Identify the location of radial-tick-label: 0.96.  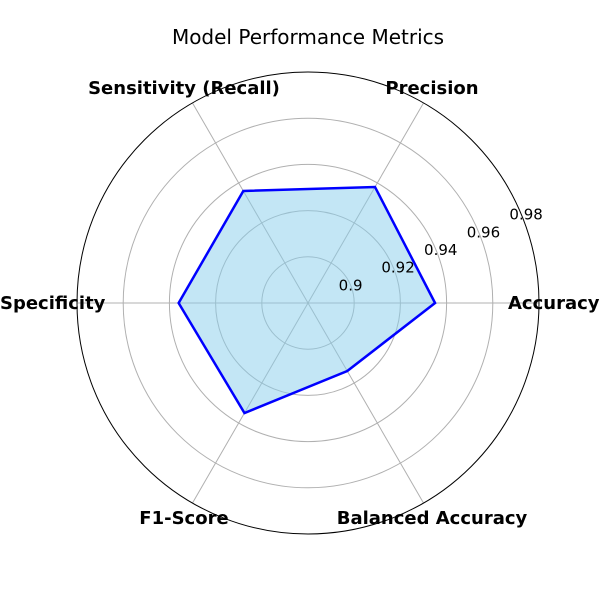
(483, 232).